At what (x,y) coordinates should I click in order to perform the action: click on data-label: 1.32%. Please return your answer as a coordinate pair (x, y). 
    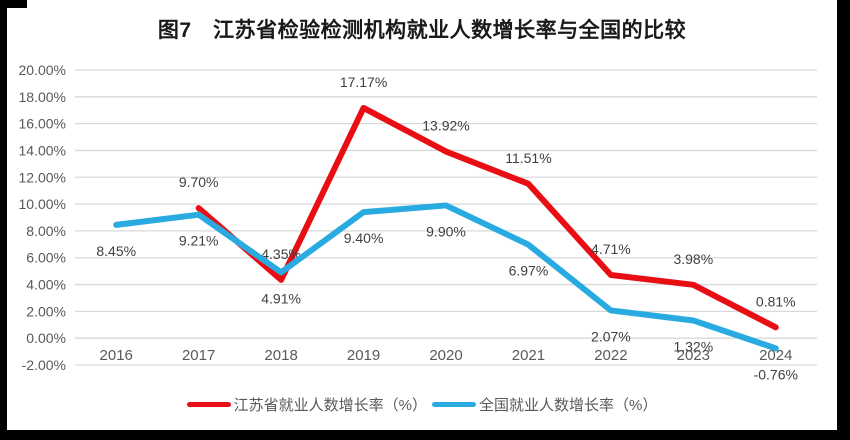
    Looking at the image, I should click on (693, 346).